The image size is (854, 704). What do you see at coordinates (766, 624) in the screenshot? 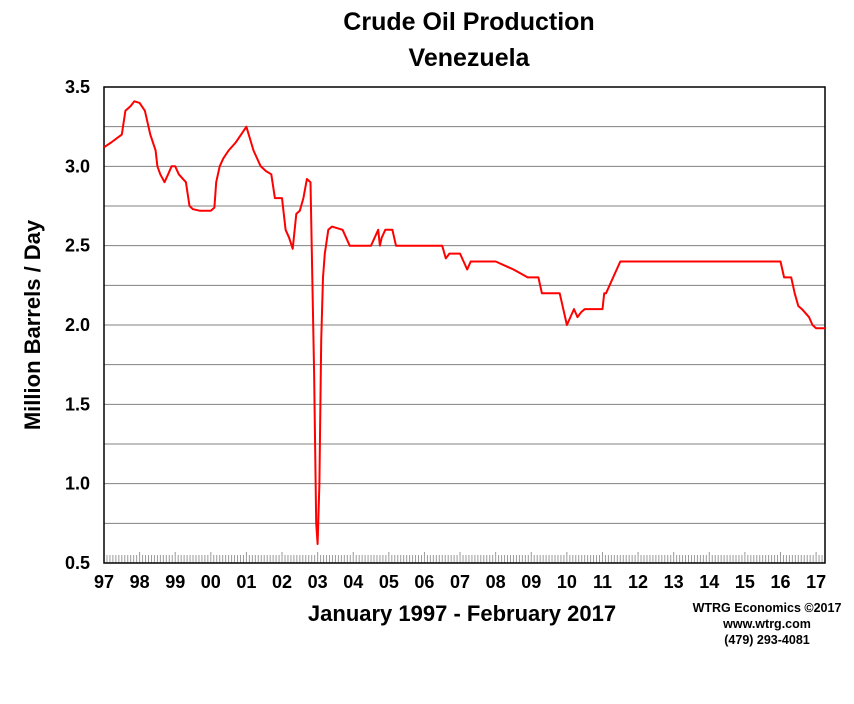
I see `credit-line-2: www.wtrg.com` at bounding box center [766, 624].